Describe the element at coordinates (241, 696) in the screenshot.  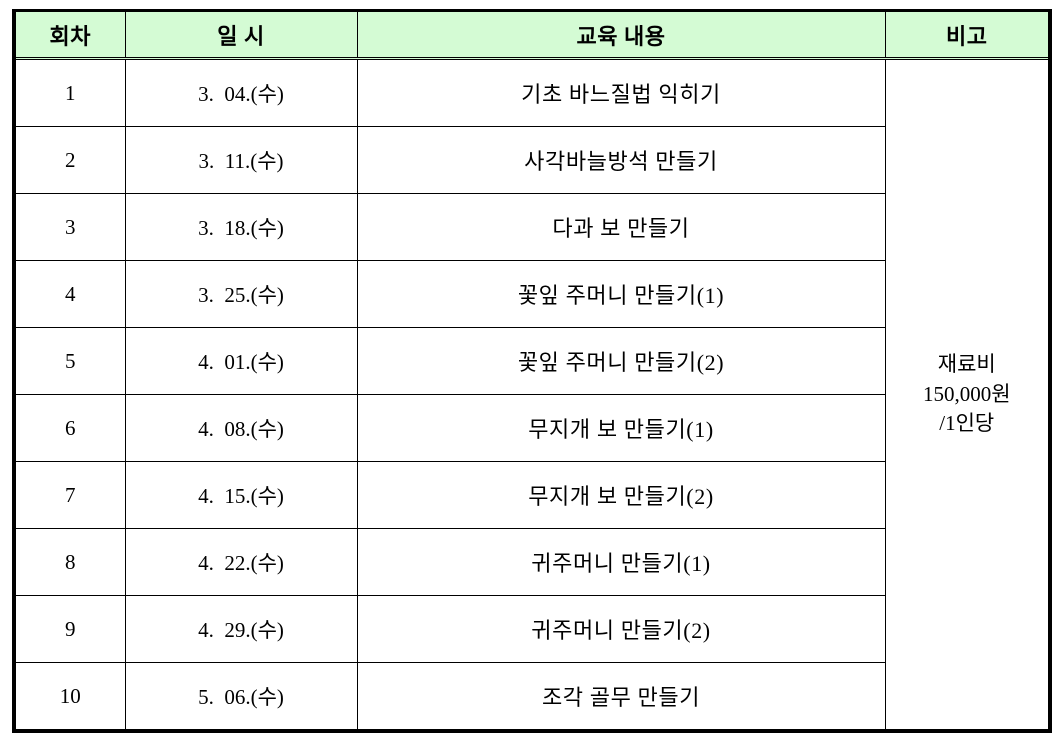
I see `cell-date: 5. 06.(수)` at that location.